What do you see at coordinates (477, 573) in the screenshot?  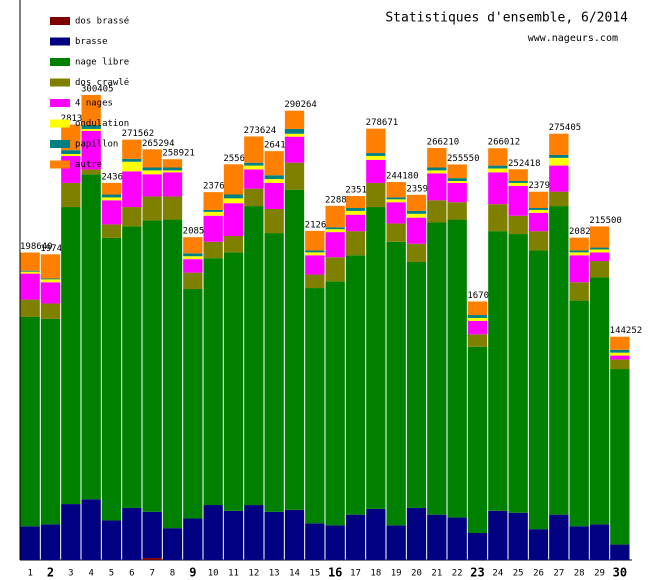 I see `x-tick-label: 23` at bounding box center [477, 573].